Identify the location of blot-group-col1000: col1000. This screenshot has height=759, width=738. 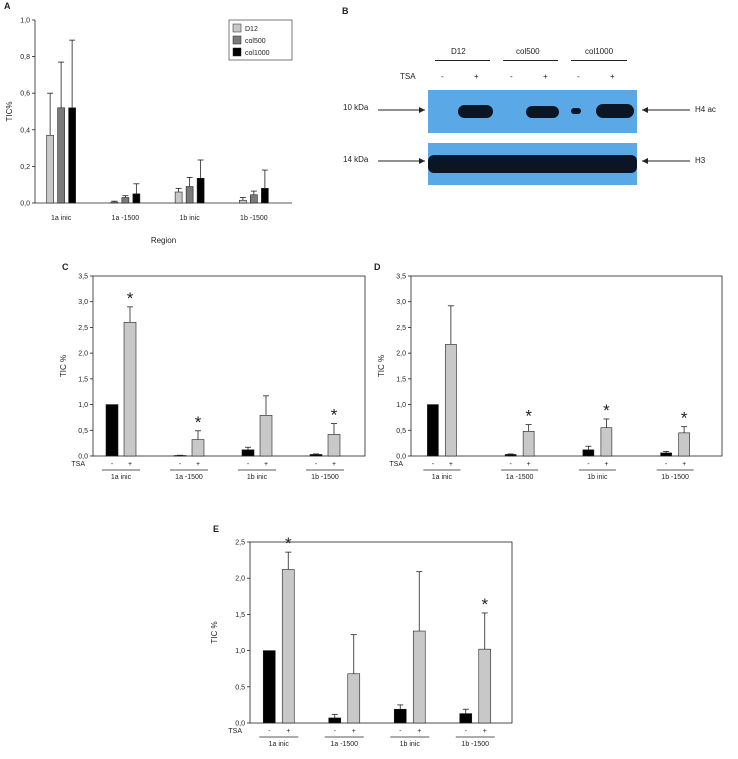
(599, 51).